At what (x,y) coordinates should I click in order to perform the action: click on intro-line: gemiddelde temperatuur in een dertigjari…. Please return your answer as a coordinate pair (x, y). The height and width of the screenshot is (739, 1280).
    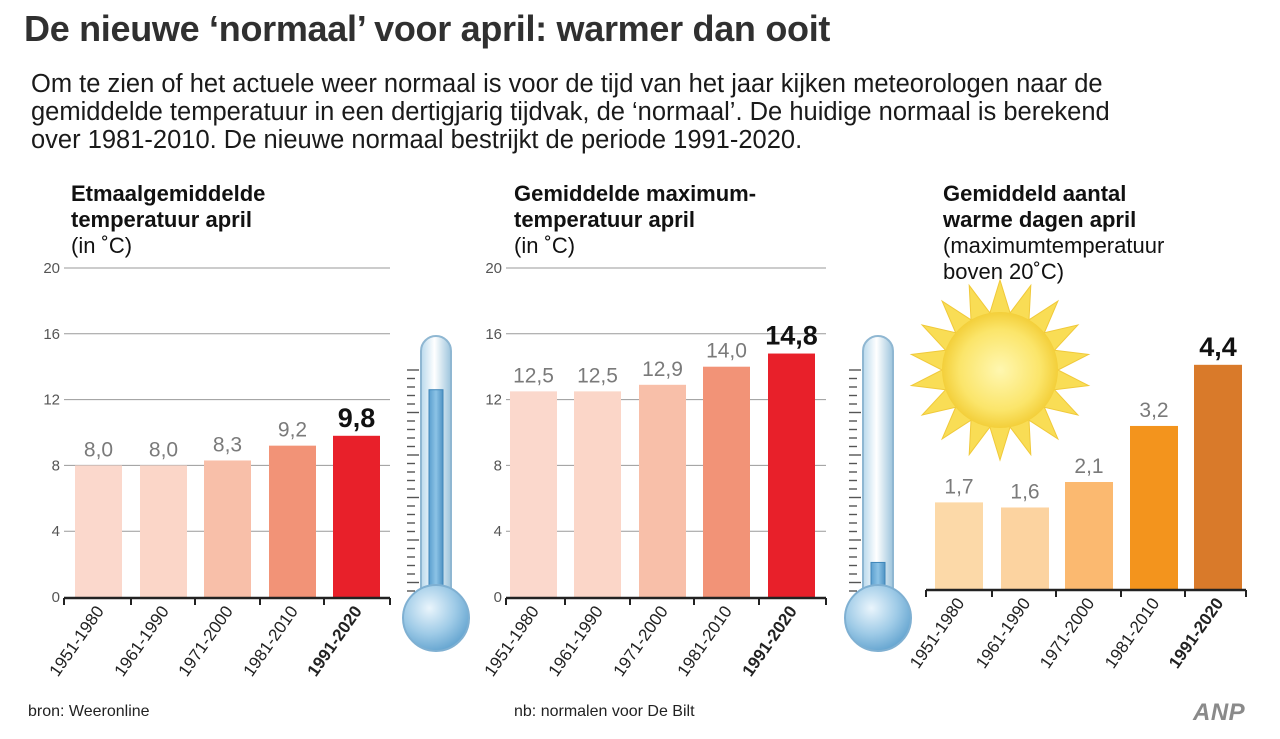
    Looking at the image, I should click on (570, 112).